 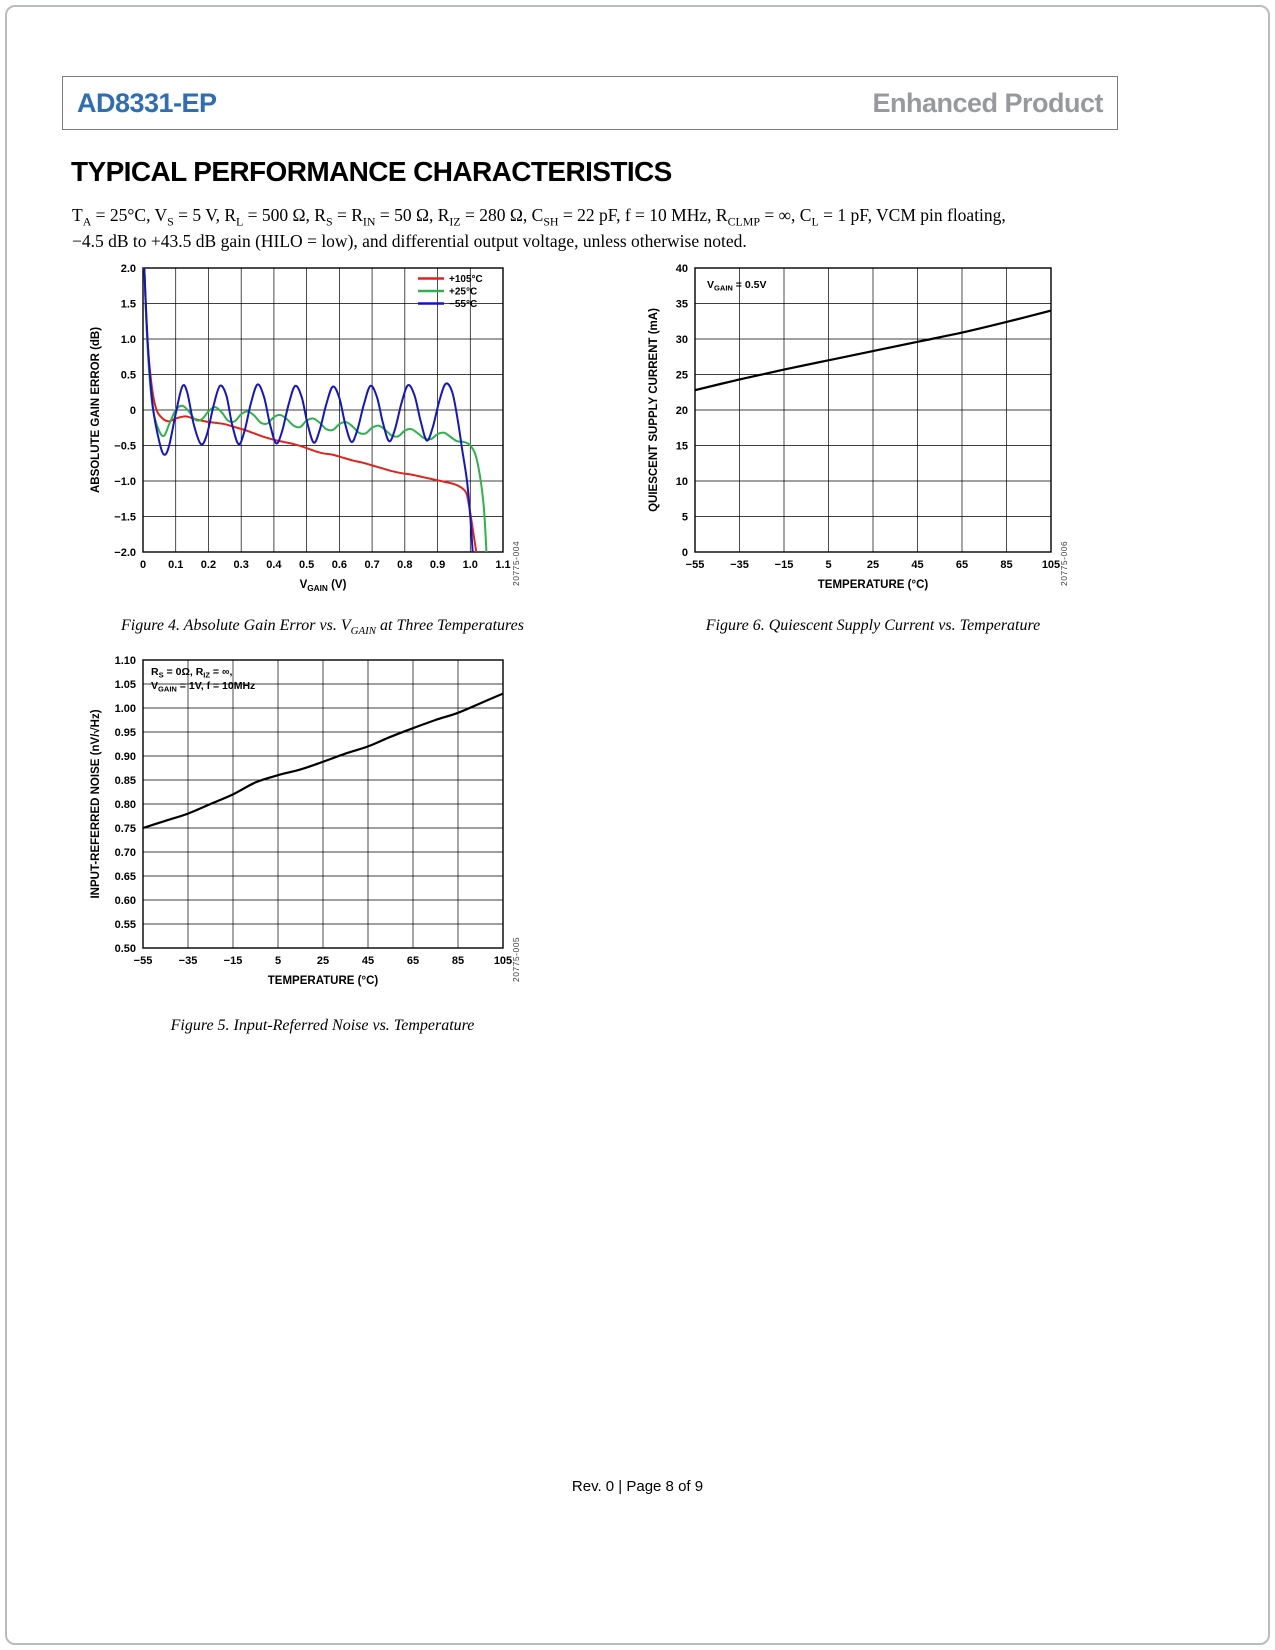 What do you see at coordinates (437, 565) in the screenshot?
I see `svg-text: 0.9` at bounding box center [437, 565].